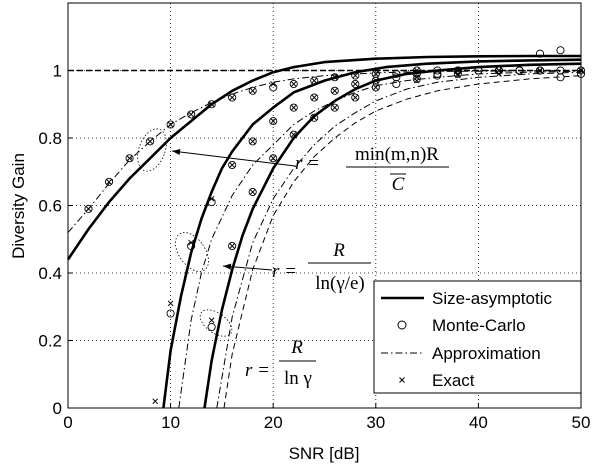 The width and height of the screenshot is (593, 466). What do you see at coordinates (296, 347) in the screenshot?
I see `formula-3-numerator: R` at bounding box center [296, 347].